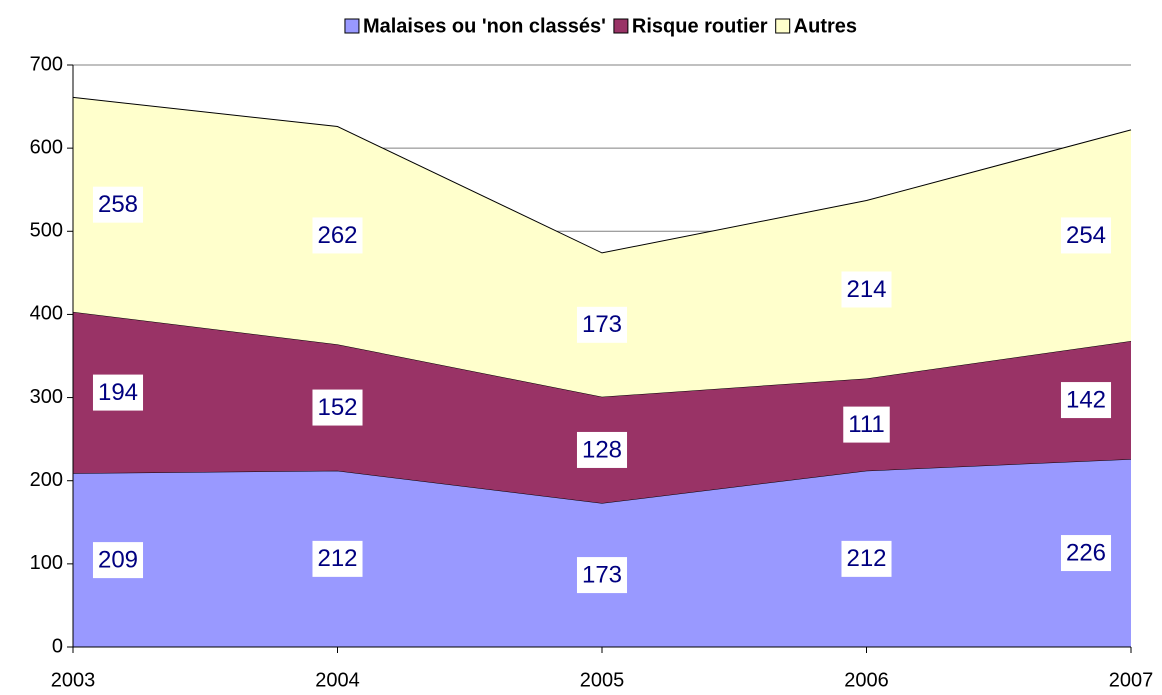  I want to click on y-tick-label: 100, so click(46, 563).